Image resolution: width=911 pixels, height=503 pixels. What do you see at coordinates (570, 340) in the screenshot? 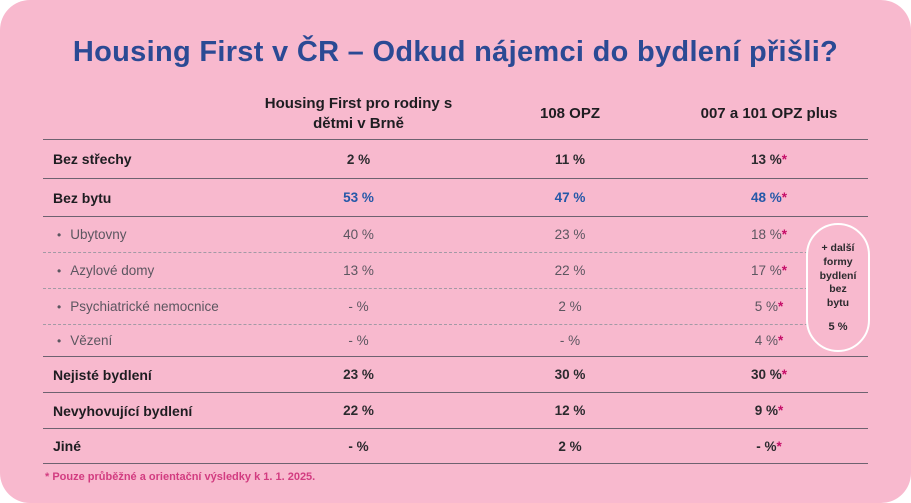
I see `cell-108opz: - %` at bounding box center [570, 340].